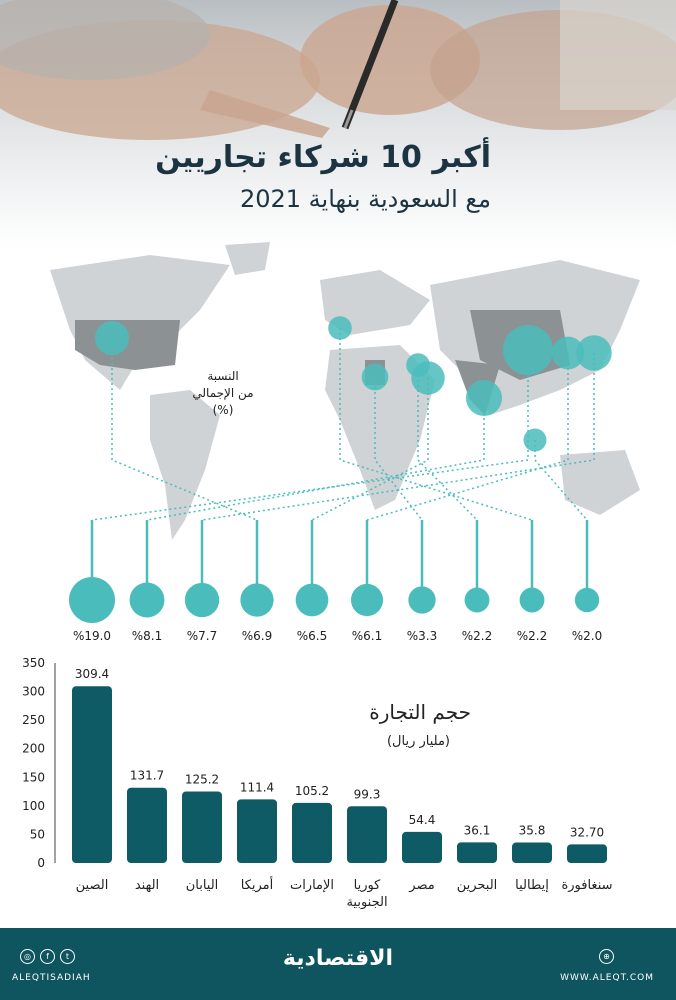 This screenshot has height=1000, width=676. Describe the element at coordinates (312, 634) in the screenshot. I see `share-label-5: %6.5` at that location.